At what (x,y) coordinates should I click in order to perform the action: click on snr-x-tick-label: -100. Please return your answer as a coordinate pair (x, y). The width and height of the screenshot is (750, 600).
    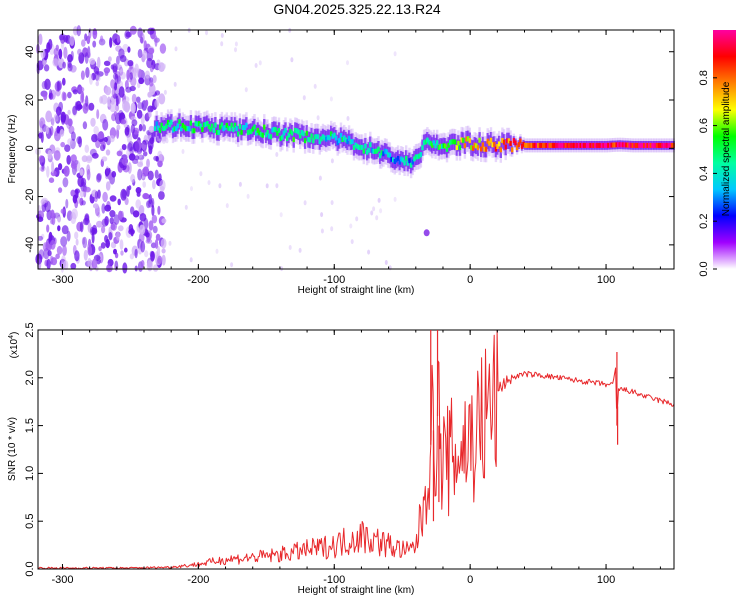
    Looking at the image, I should click on (334, 580).